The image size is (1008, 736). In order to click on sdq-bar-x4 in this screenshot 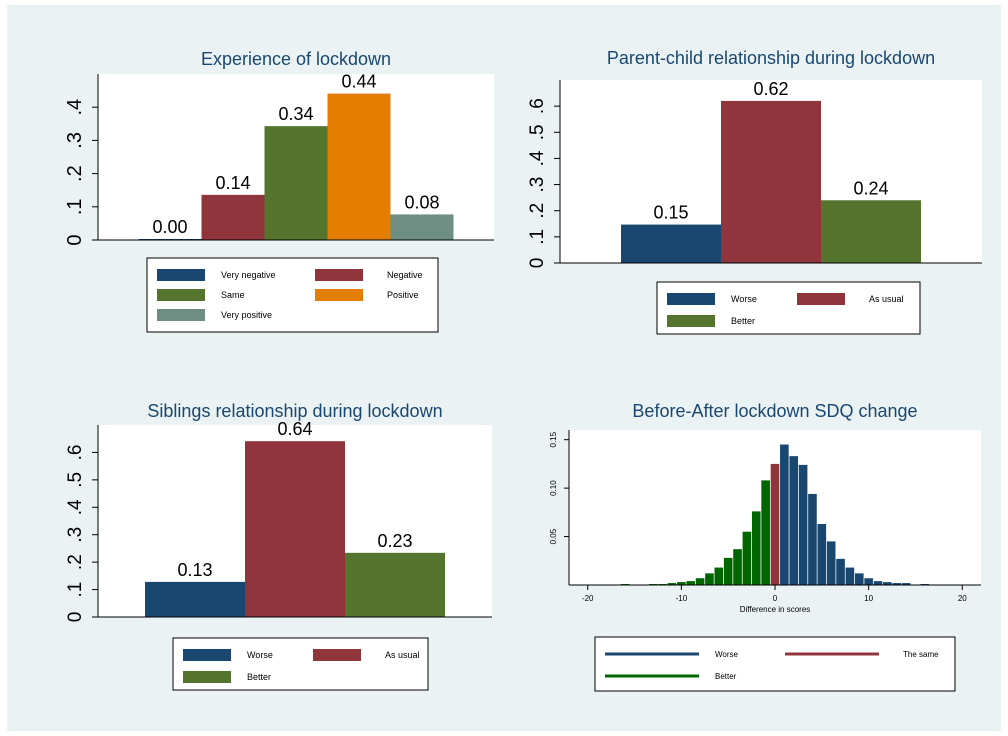, I will do `click(812, 539)`.